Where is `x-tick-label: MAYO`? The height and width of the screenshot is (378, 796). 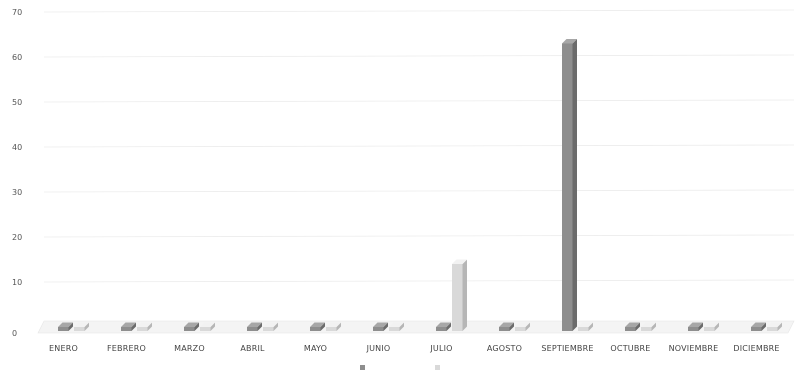 x-tick-label: MAYO is located at coordinates (315, 348).